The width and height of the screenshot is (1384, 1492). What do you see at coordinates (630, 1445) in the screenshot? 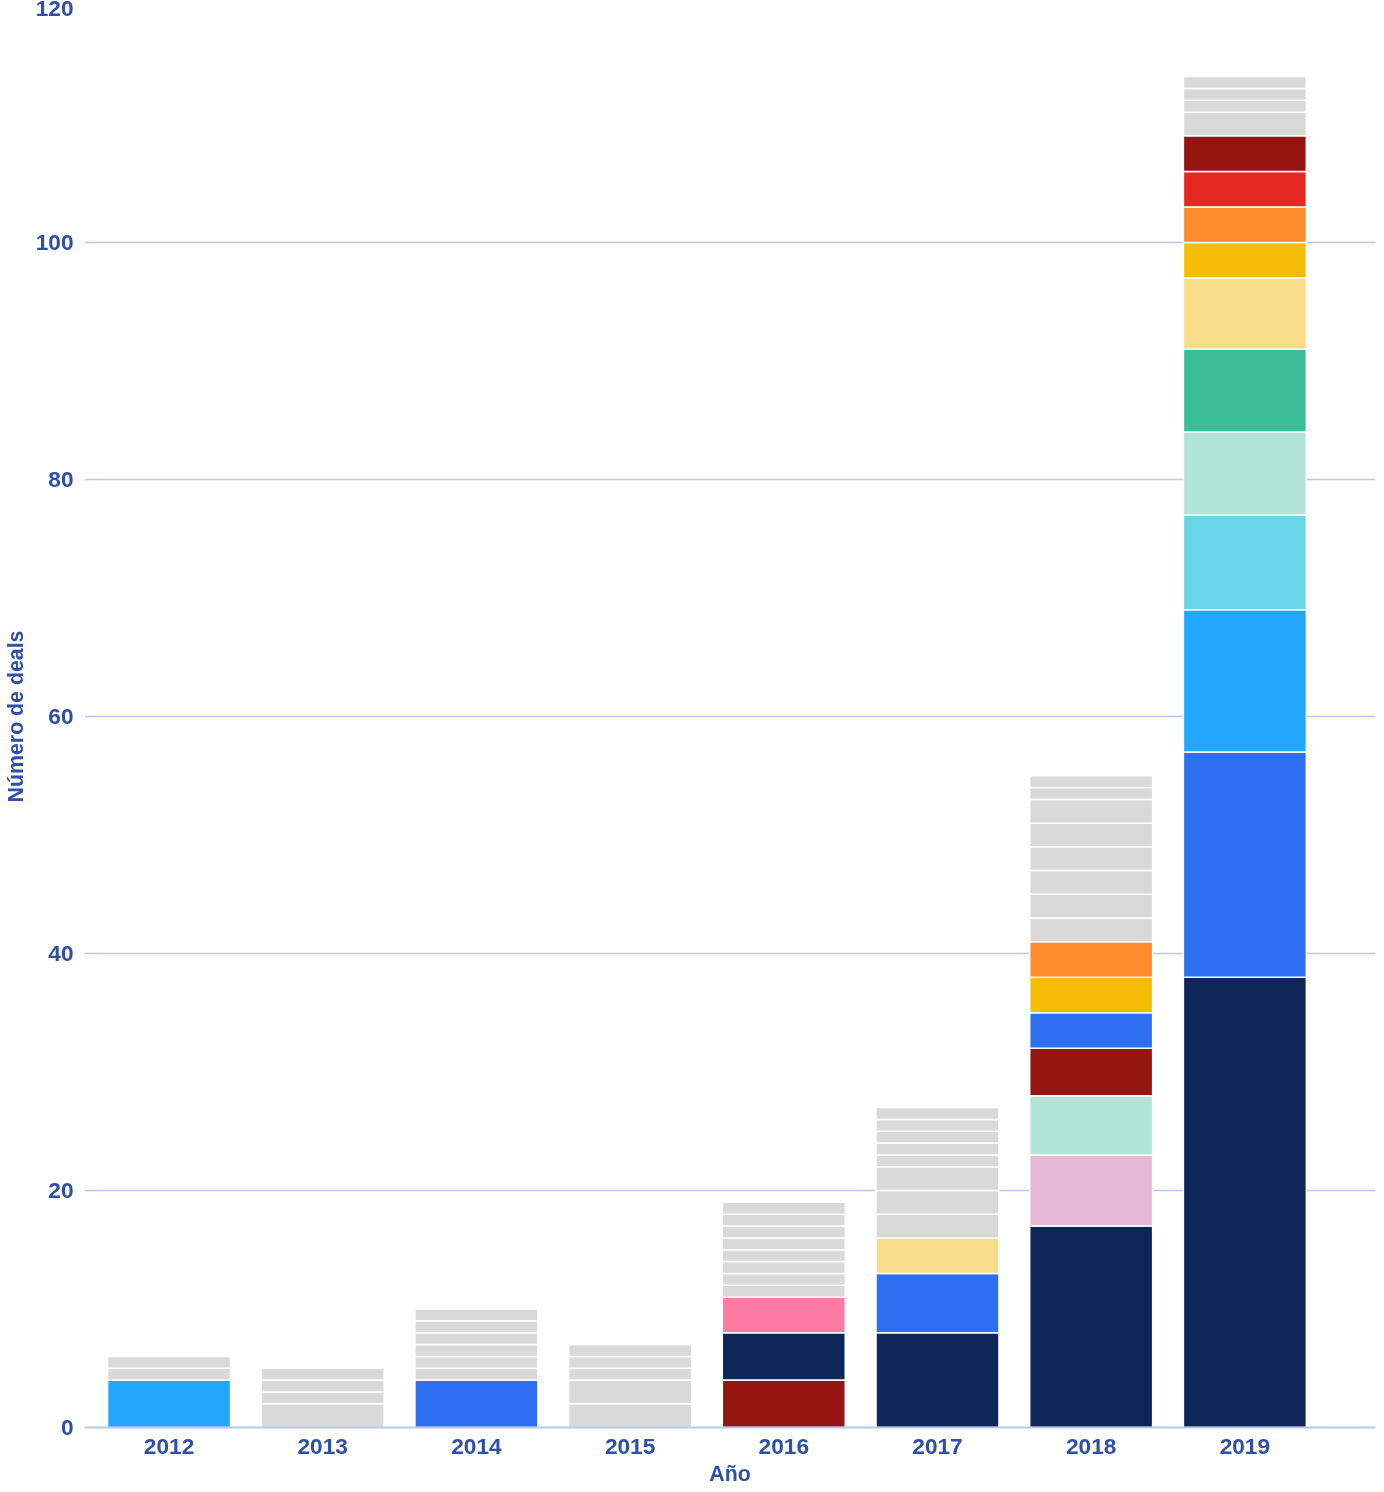
I see `x-tick-label: 2015` at bounding box center [630, 1445].